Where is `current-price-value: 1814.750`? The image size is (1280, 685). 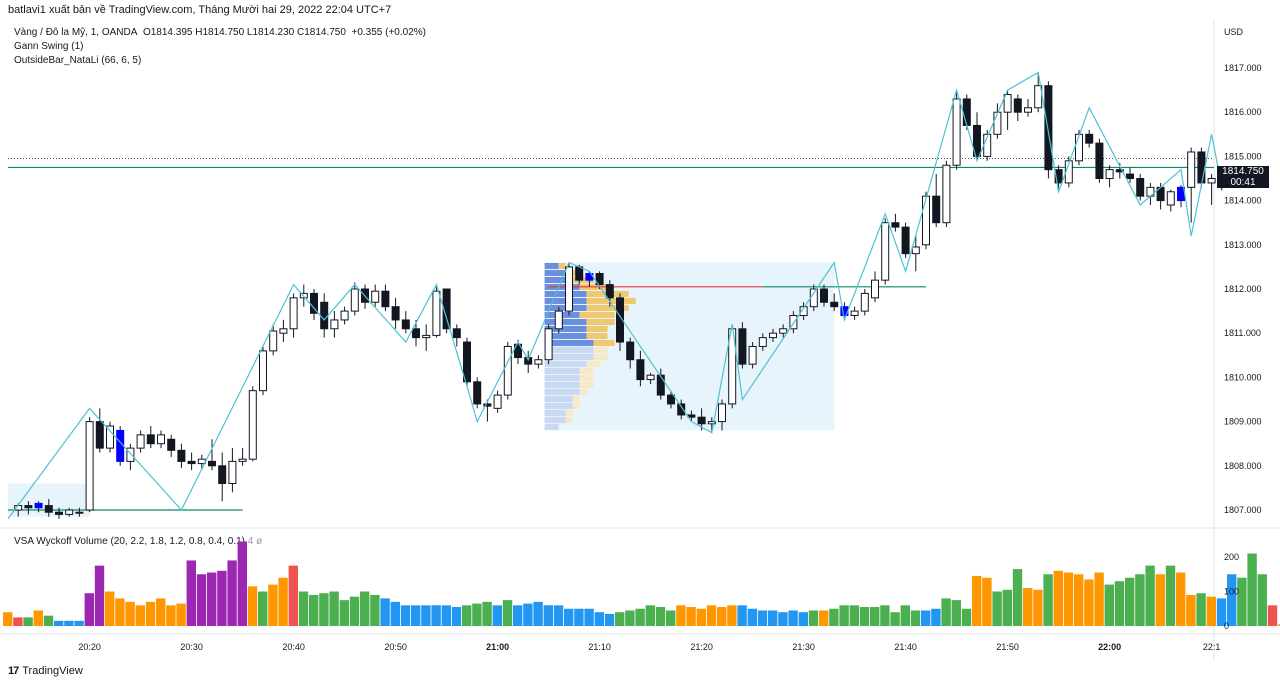 current-price-value: 1814.750 is located at coordinates (1243, 171).